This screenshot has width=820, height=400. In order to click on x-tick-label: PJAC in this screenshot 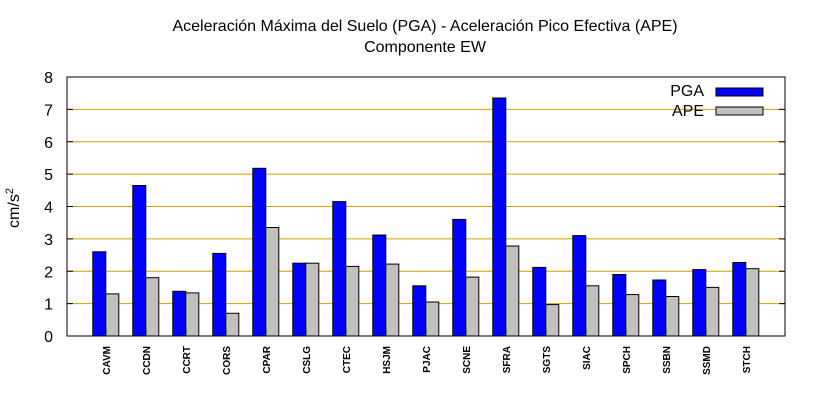, I will do `click(427, 359)`.